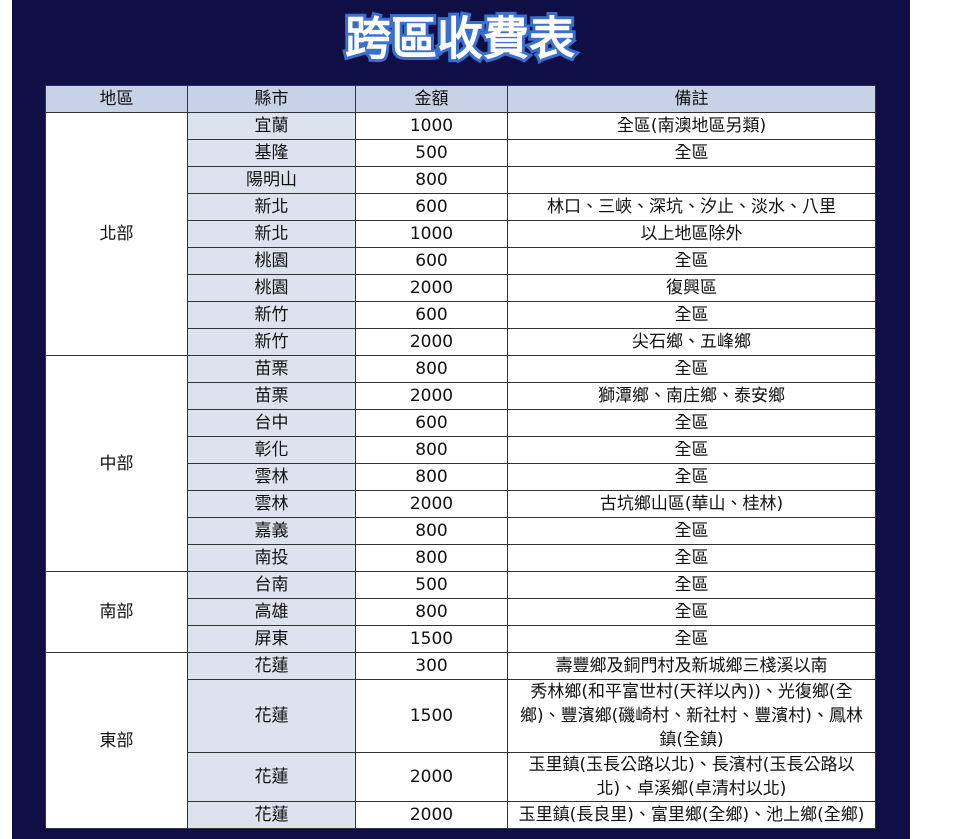 The image size is (960, 839). Describe the element at coordinates (271, 423) in the screenshot. I see `city-cell: 台中` at that location.